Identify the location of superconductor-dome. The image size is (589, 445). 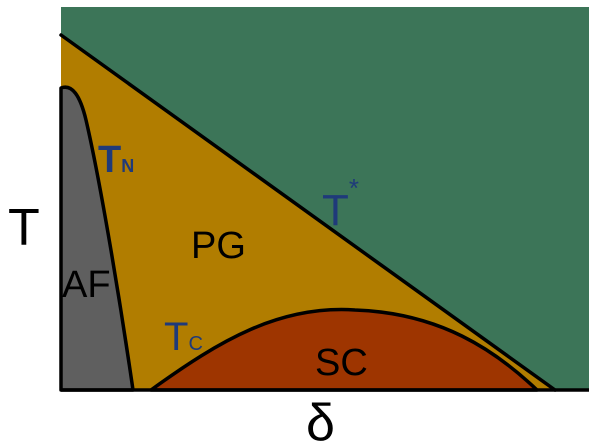
(344, 349).